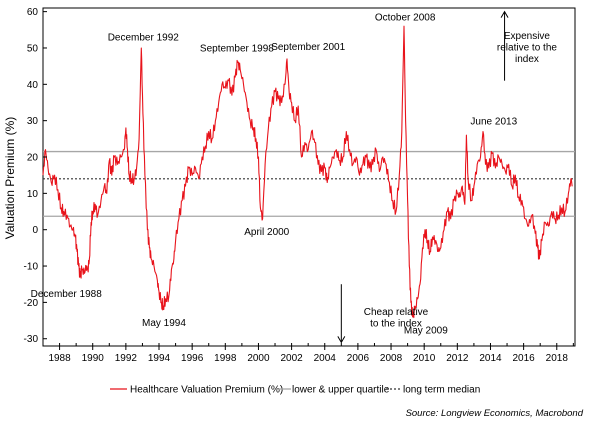 This screenshot has height=435, width=592. I want to click on y-tick-label: 60, so click(33, 12).